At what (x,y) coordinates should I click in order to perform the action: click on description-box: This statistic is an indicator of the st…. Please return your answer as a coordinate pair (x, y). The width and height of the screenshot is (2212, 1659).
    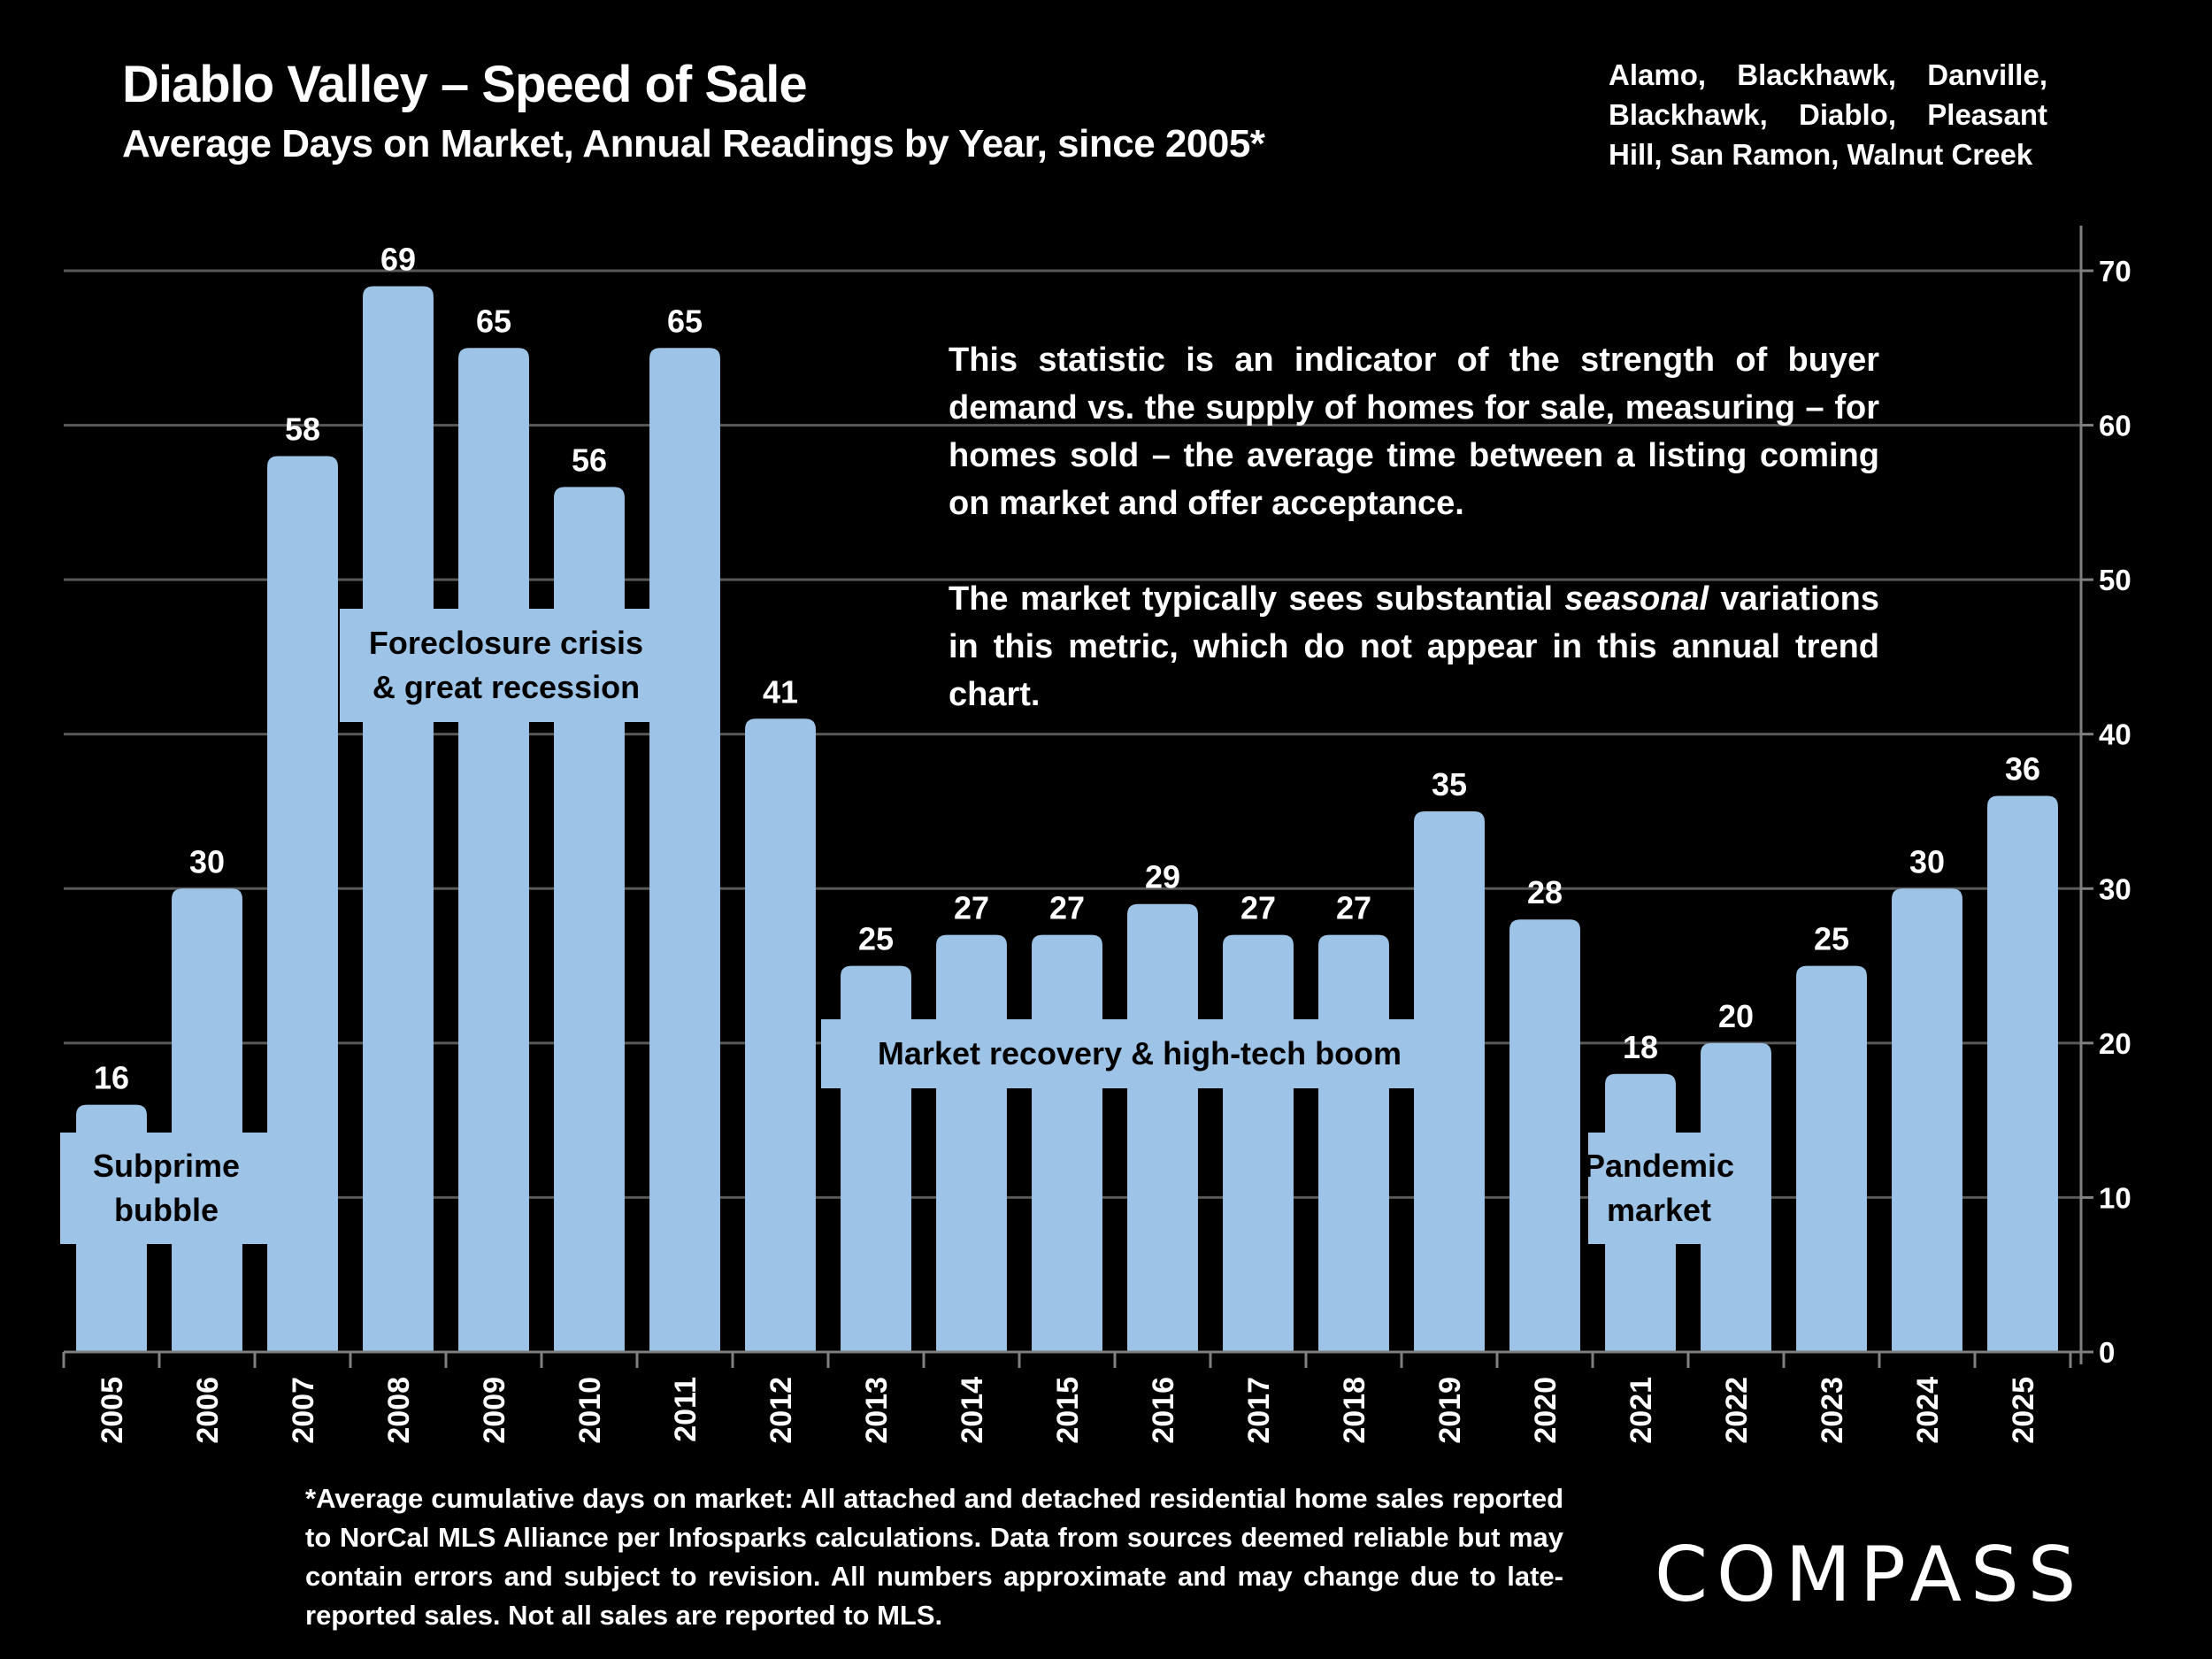
    Looking at the image, I should click on (1414, 527).